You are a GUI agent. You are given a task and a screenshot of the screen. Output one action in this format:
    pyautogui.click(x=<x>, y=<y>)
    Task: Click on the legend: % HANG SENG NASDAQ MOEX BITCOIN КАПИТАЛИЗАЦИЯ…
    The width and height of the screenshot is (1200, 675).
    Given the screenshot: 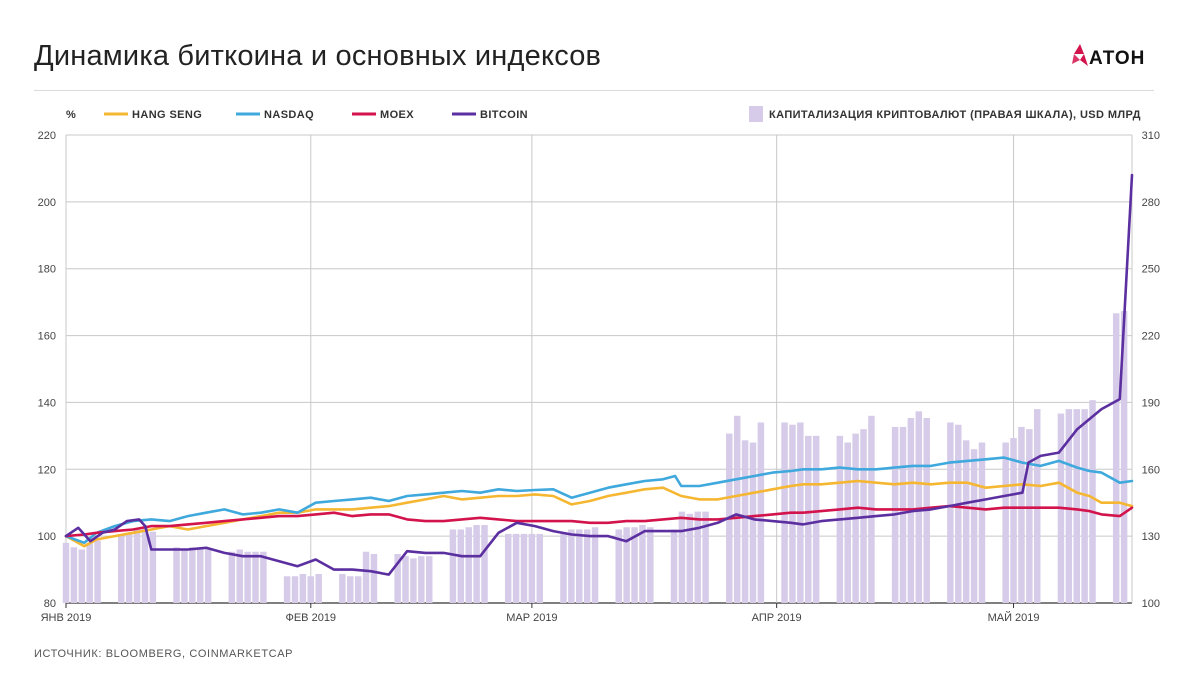 What is the action you would take?
    pyautogui.click(x=603, y=114)
    